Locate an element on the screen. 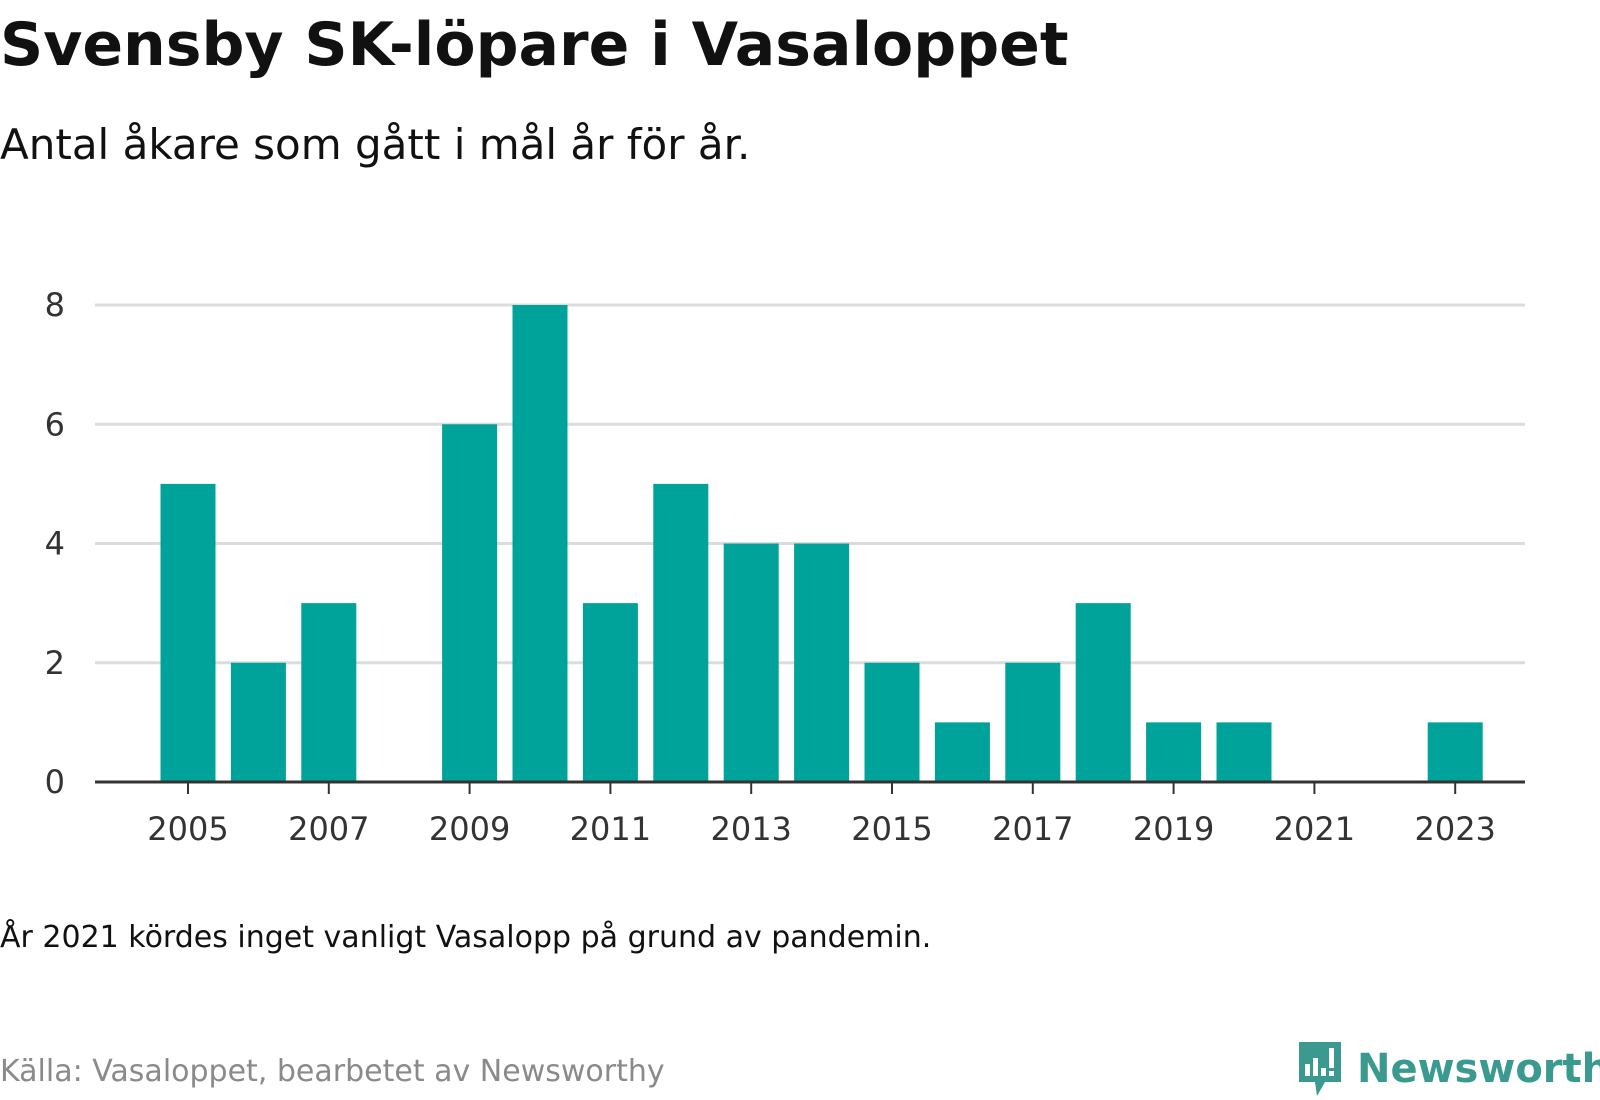 The height and width of the screenshot is (1100, 1600). bar-2010 is located at coordinates (540, 543).